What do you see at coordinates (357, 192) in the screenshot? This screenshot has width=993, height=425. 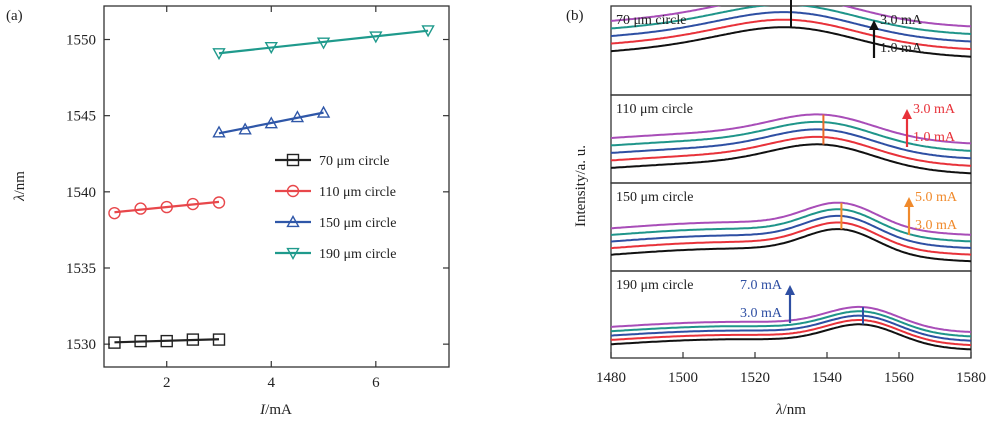 I see `legend-label-1: 110 μm circle` at bounding box center [357, 192].